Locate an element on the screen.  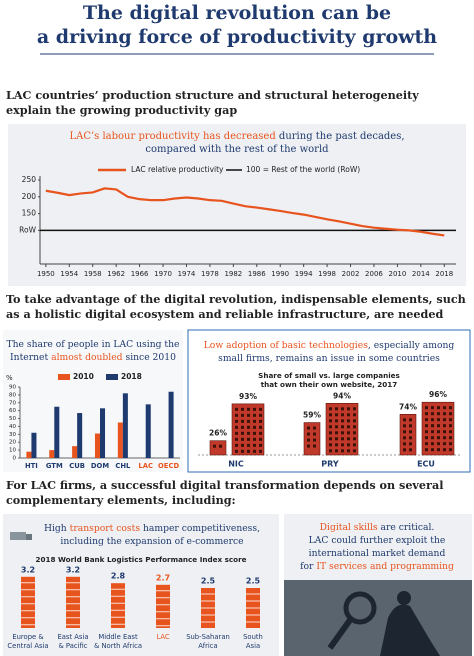
category-label: NIC is located at coordinates (236, 464).